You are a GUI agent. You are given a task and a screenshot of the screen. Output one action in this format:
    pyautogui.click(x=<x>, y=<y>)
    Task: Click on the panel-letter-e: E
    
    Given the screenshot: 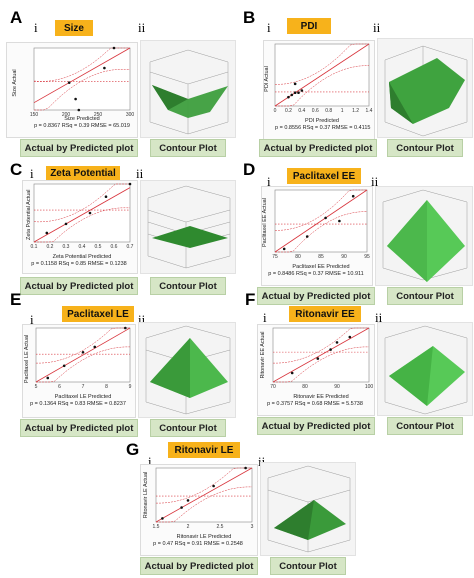 What is the action you would take?
    pyautogui.click(x=16, y=299)
    